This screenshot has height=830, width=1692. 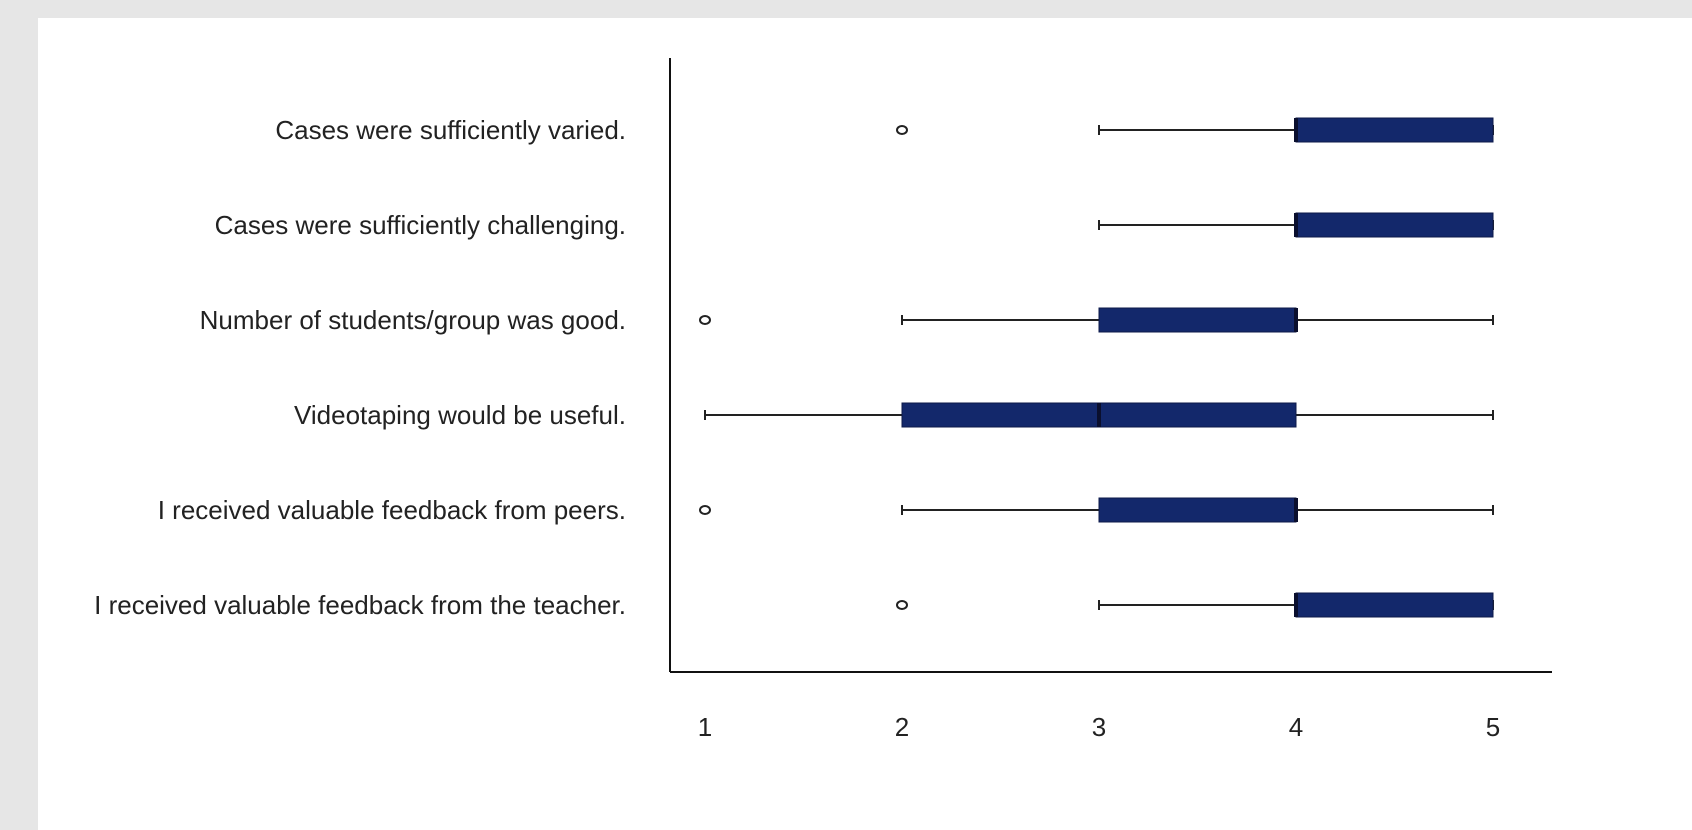 What do you see at coordinates (1296, 727) in the screenshot?
I see `x-tick-label: 4` at bounding box center [1296, 727].